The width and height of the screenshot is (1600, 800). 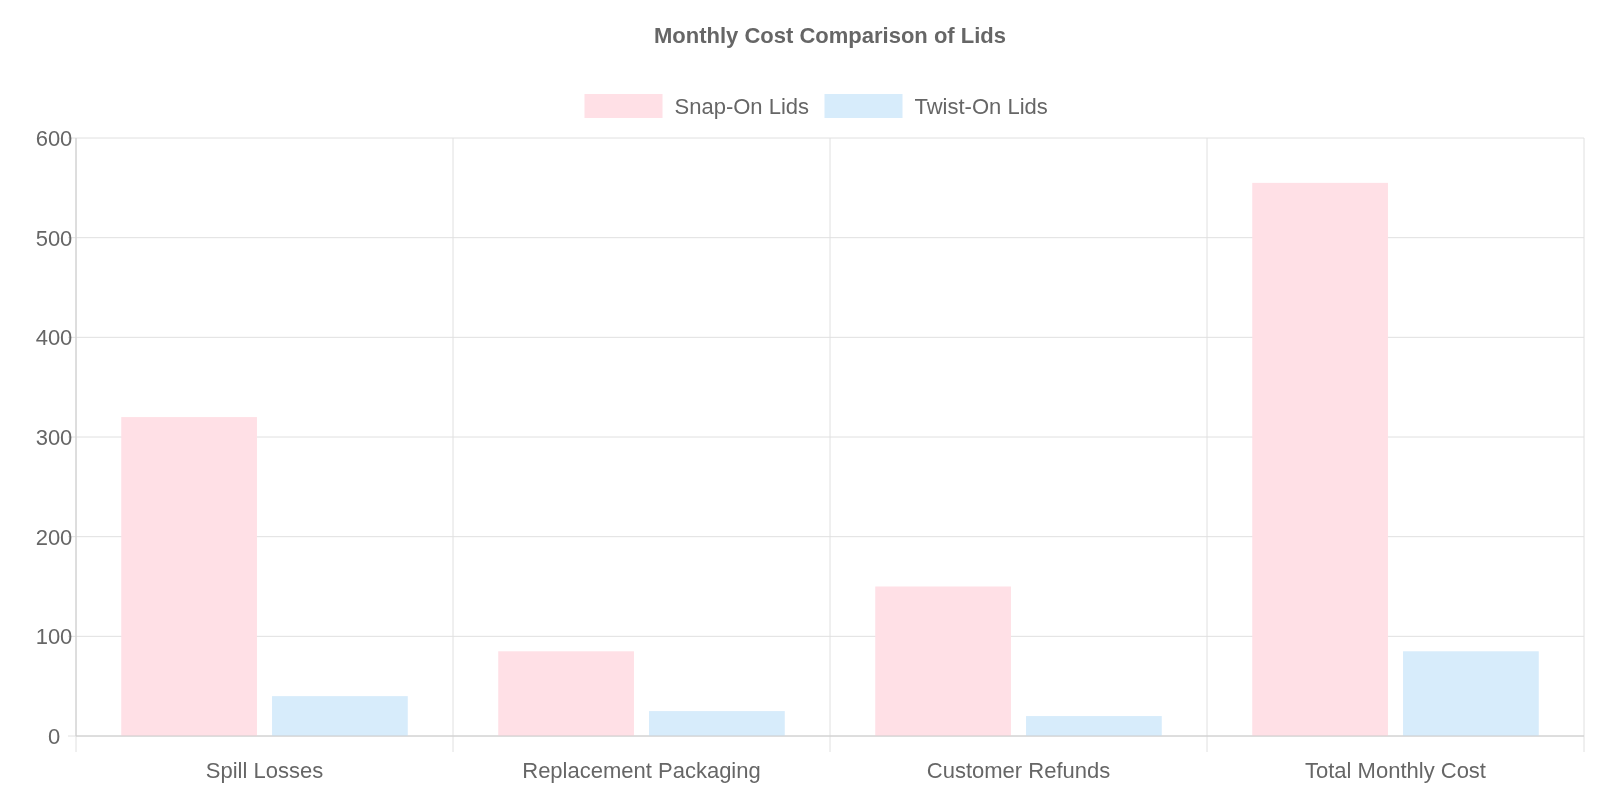 What do you see at coordinates (54, 338) in the screenshot?
I see `y-tick-label: 400` at bounding box center [54, 338].